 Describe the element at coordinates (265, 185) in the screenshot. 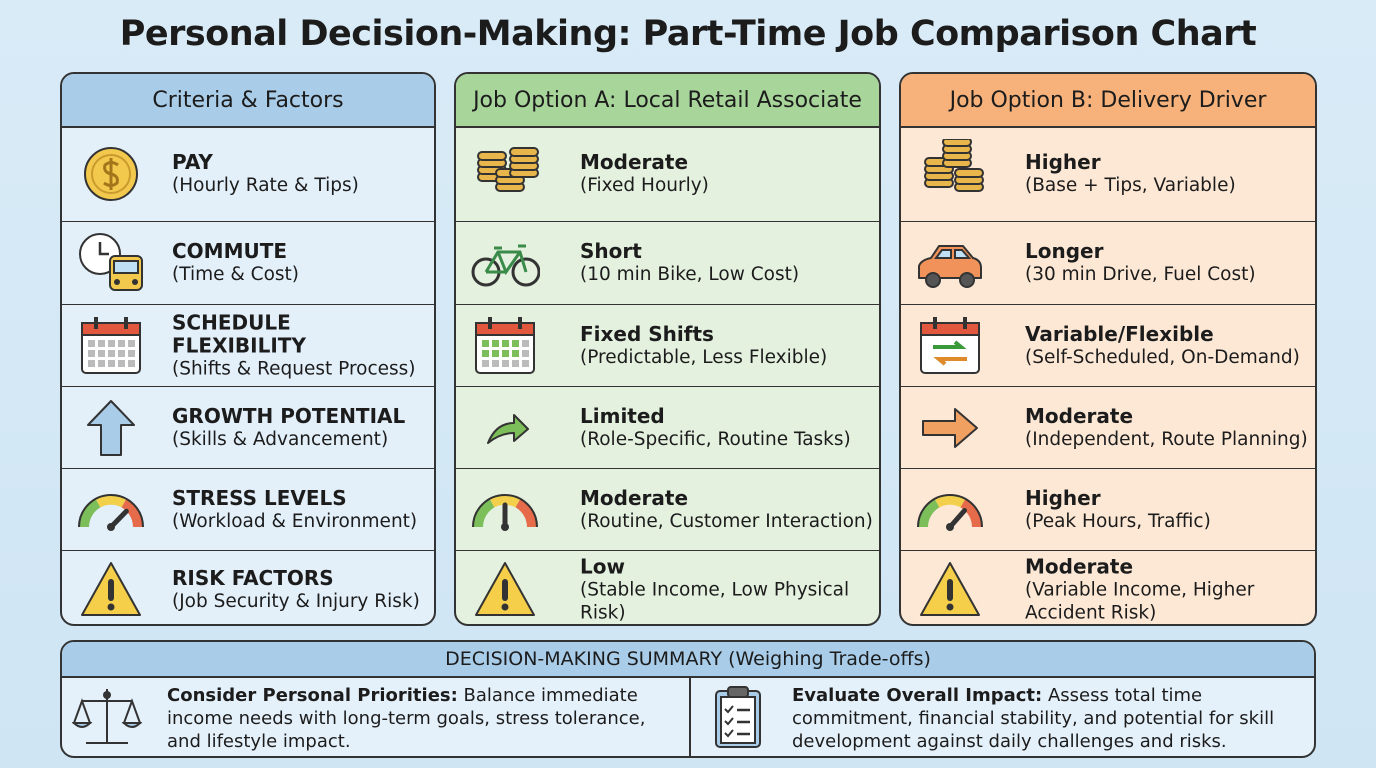

I see `cell-detail: (Hourly Rate & Tips)` at that location.